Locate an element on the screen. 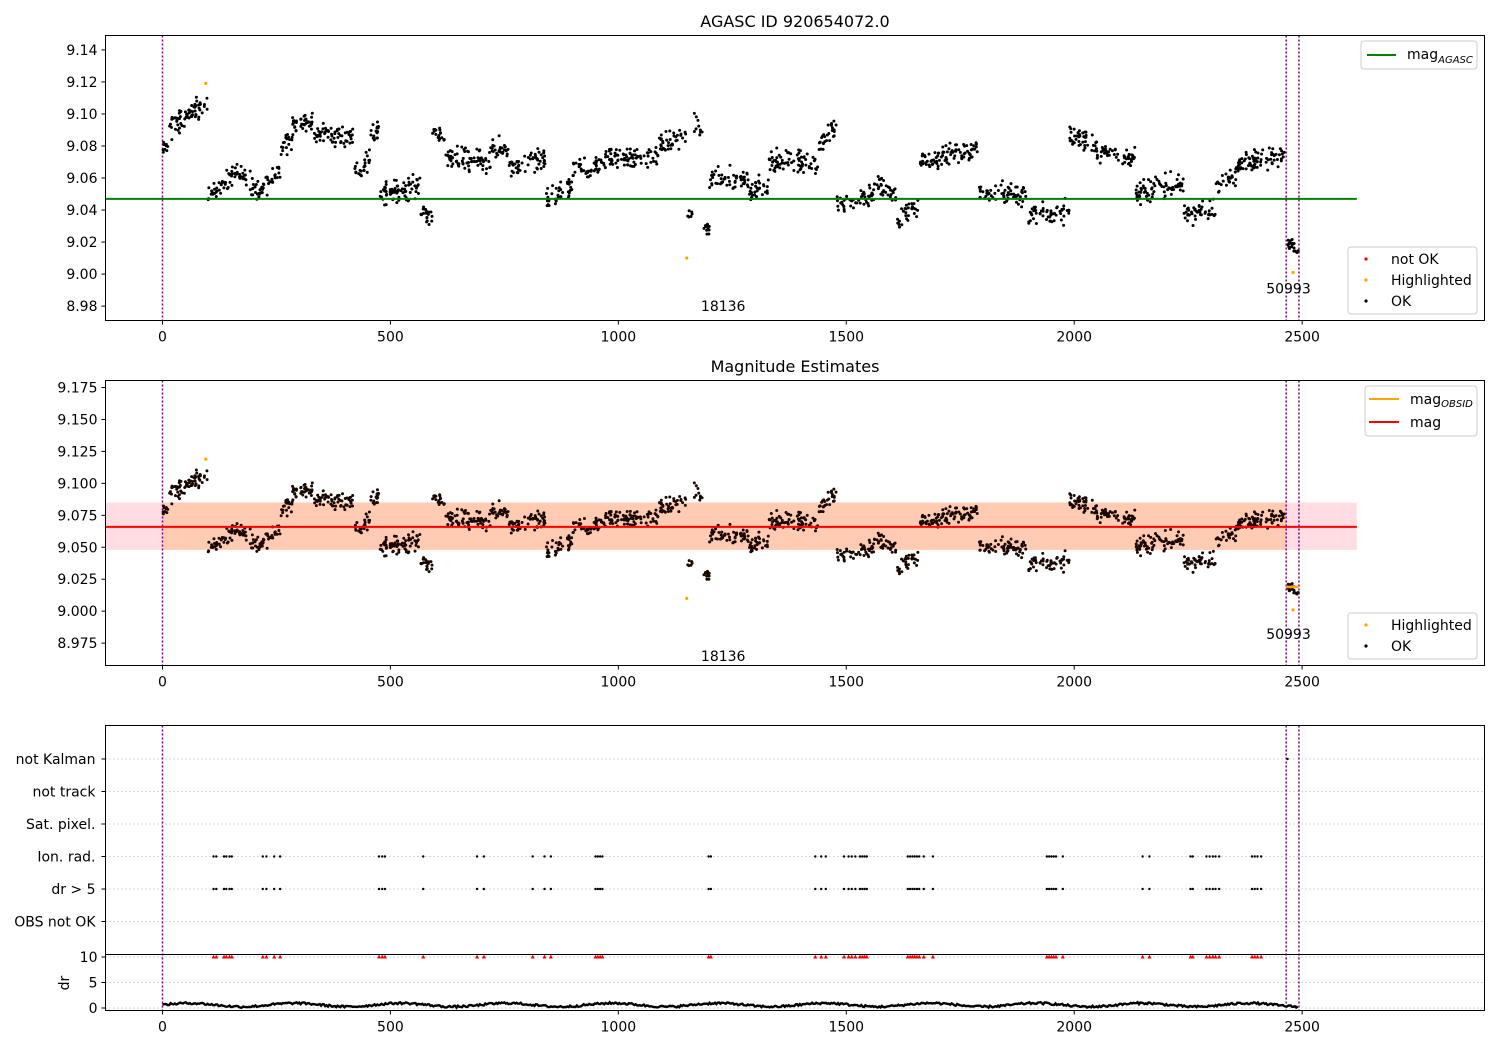 The height and width of the screenshot is (1050, 1500). y-tick-label: 9.12 is located at coordinates (81, 83).